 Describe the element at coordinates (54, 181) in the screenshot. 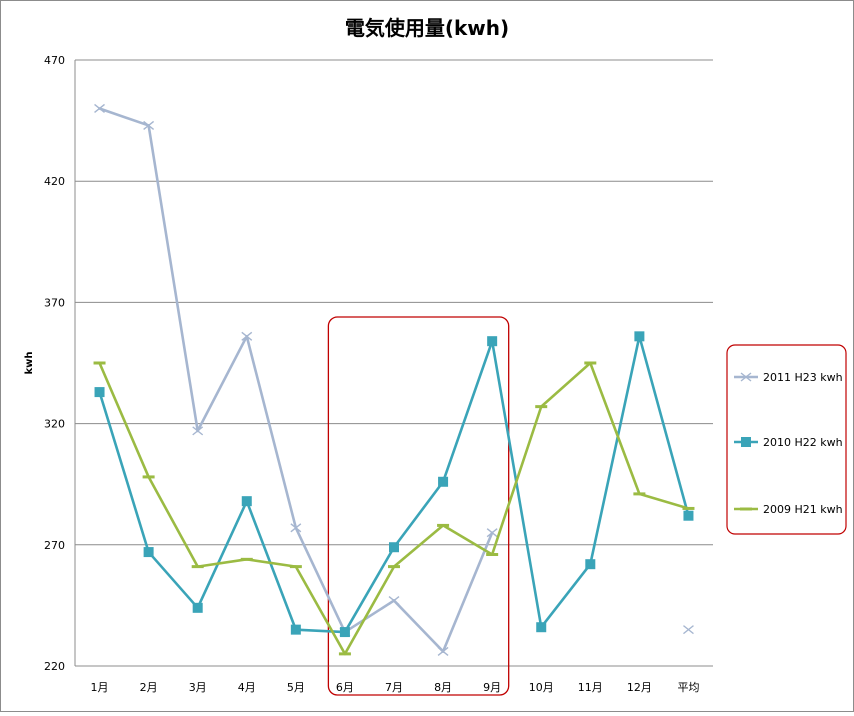

I see `y-tick-label: 420` at that location.